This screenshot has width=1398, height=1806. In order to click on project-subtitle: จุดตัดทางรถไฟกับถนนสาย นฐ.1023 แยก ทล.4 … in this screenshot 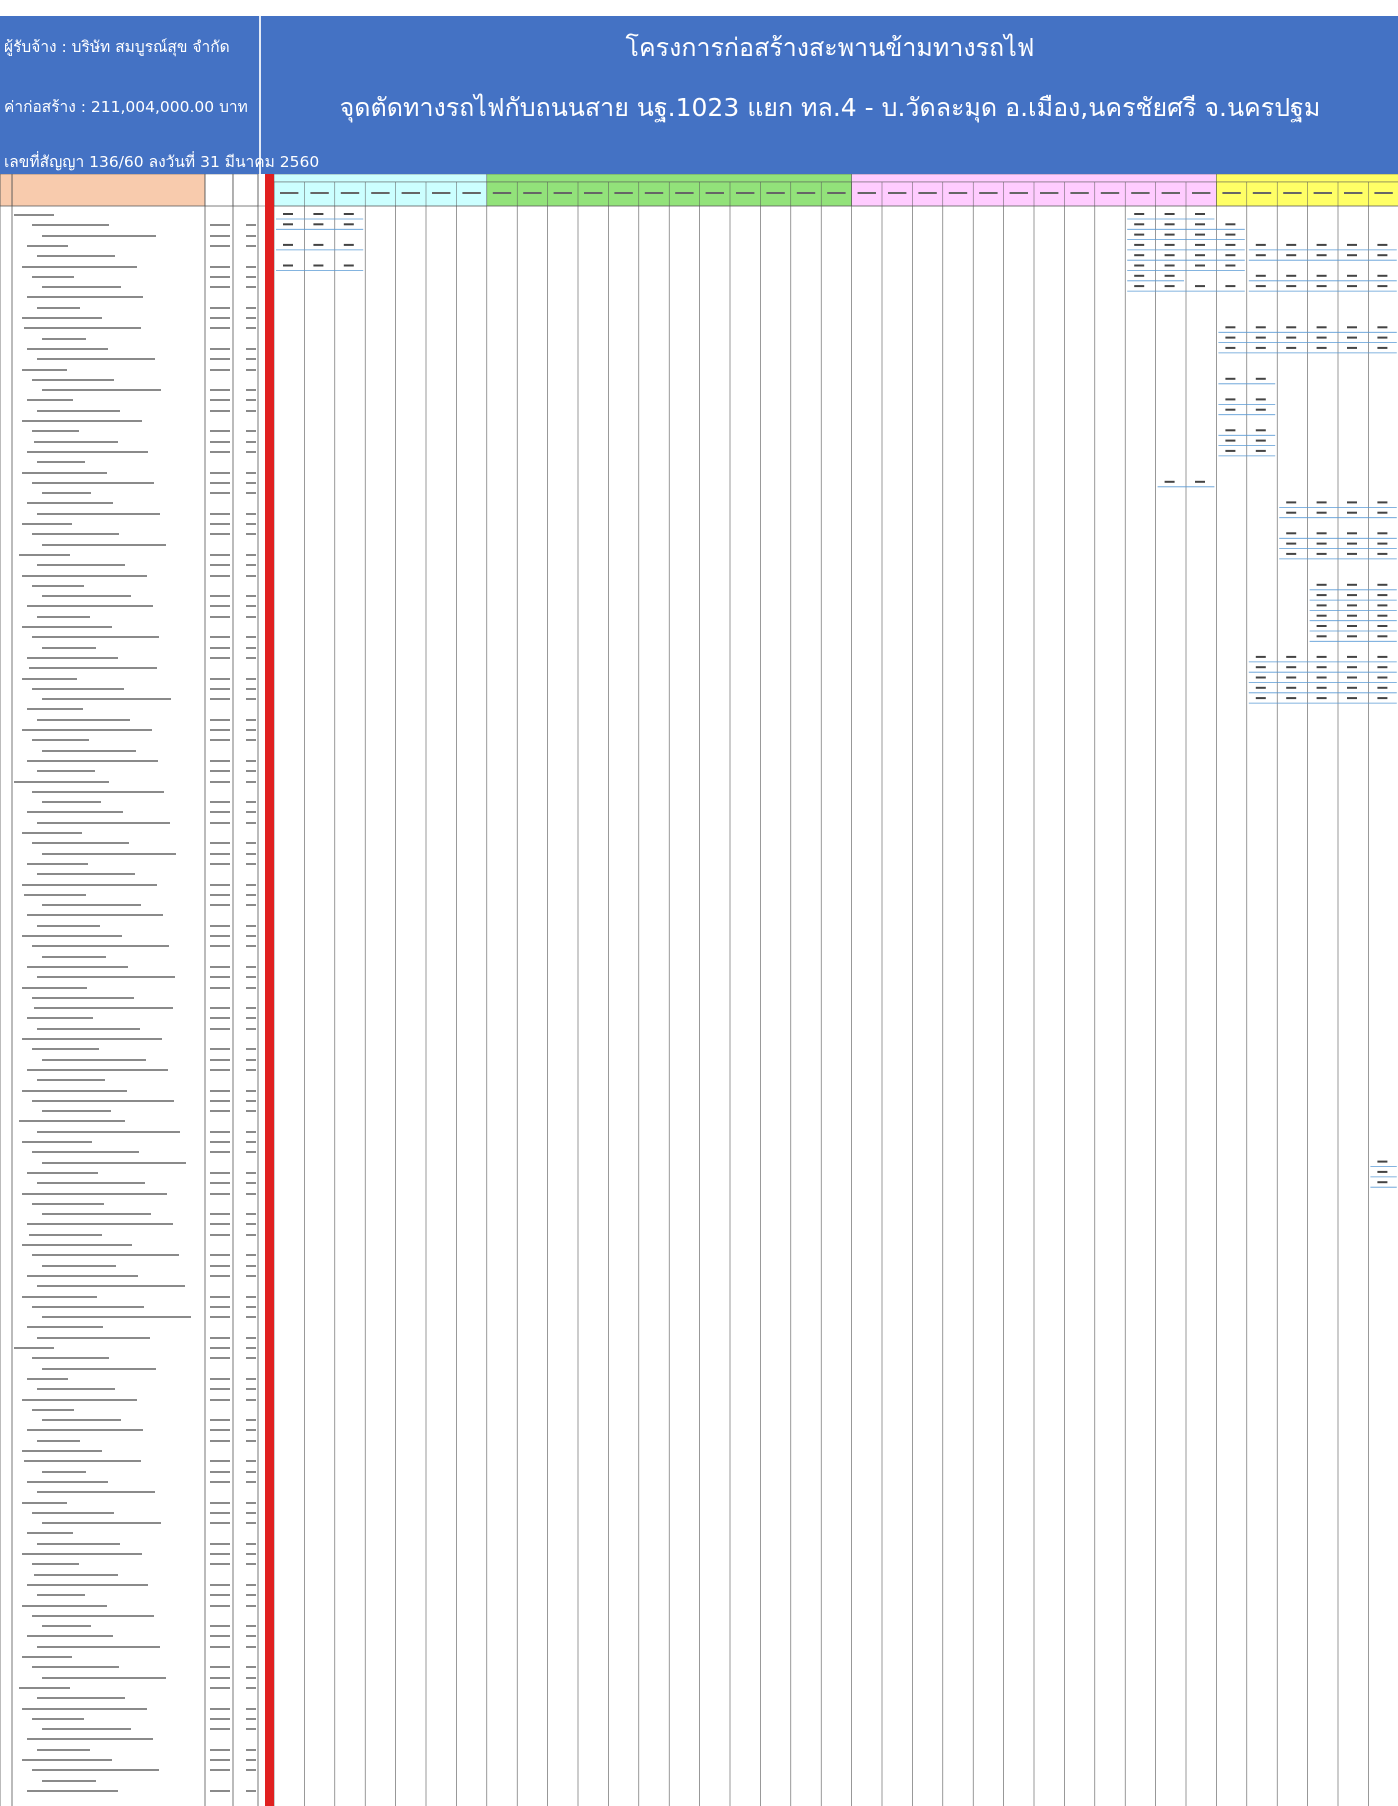, I will do `click(830, 107)`.